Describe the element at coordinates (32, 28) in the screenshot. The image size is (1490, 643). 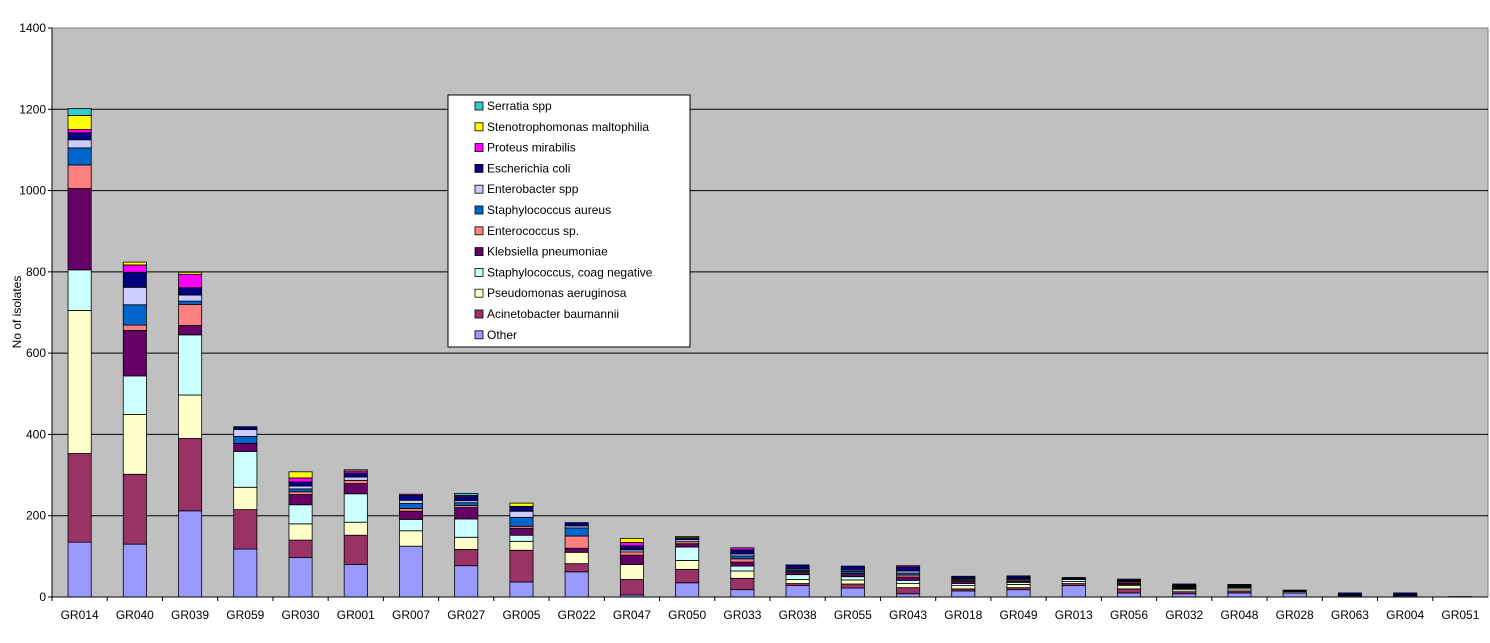
I see `y-tick-label: 1400` at that location.